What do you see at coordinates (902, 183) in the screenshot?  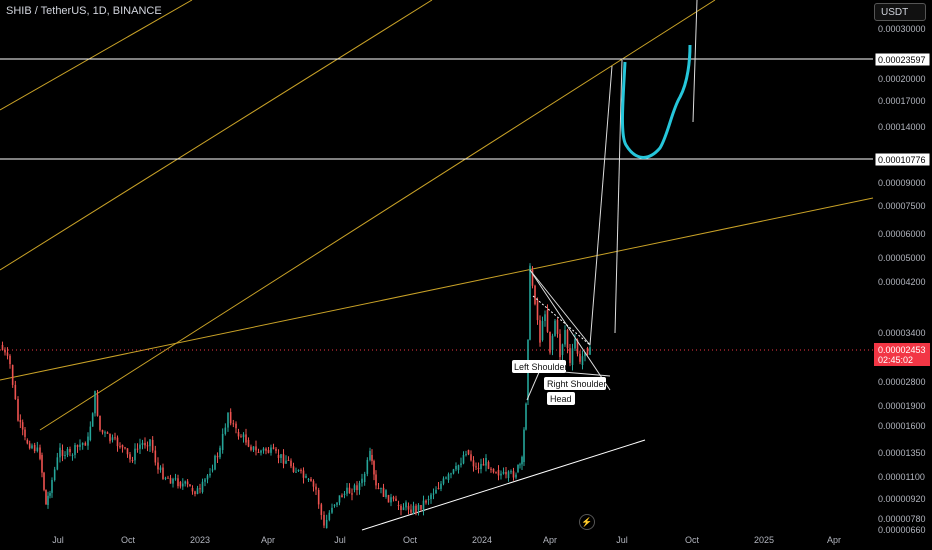 I see `y-tick-label: 0.00009000` at bounding box center [902, 183].